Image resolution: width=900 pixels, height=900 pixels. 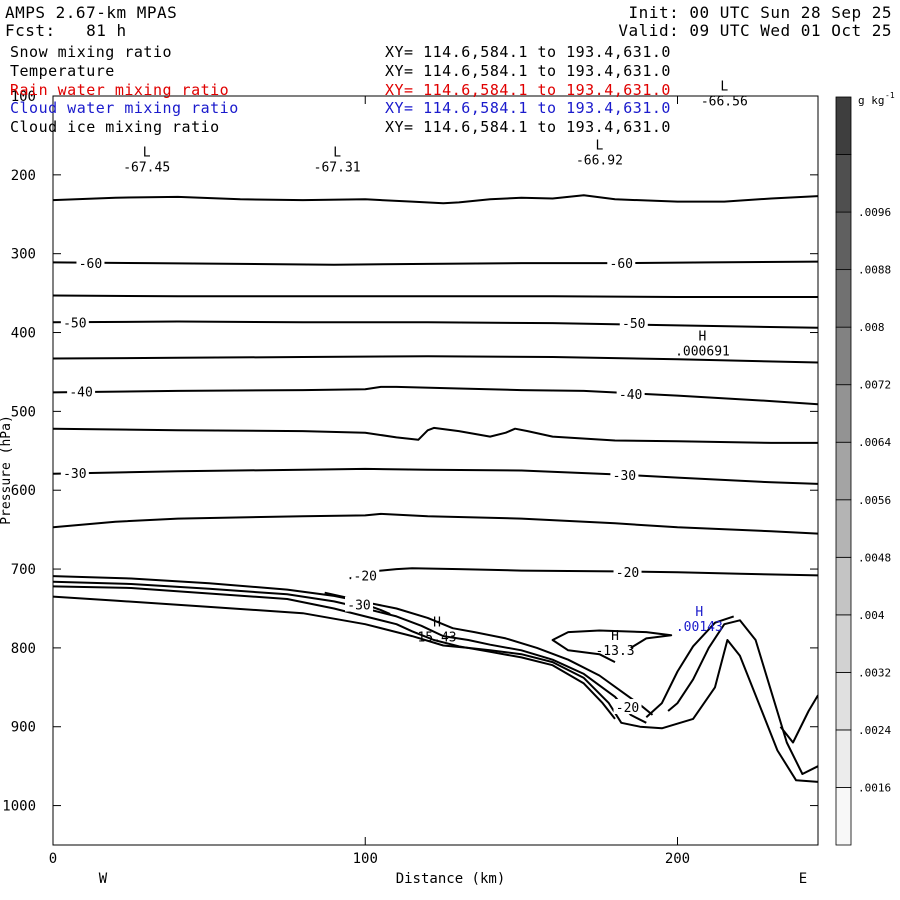 What do you see at coordinates (871, 615) in the screenshot?
I see `colorbar-label-3: .004` at bounding box center [871, 615].